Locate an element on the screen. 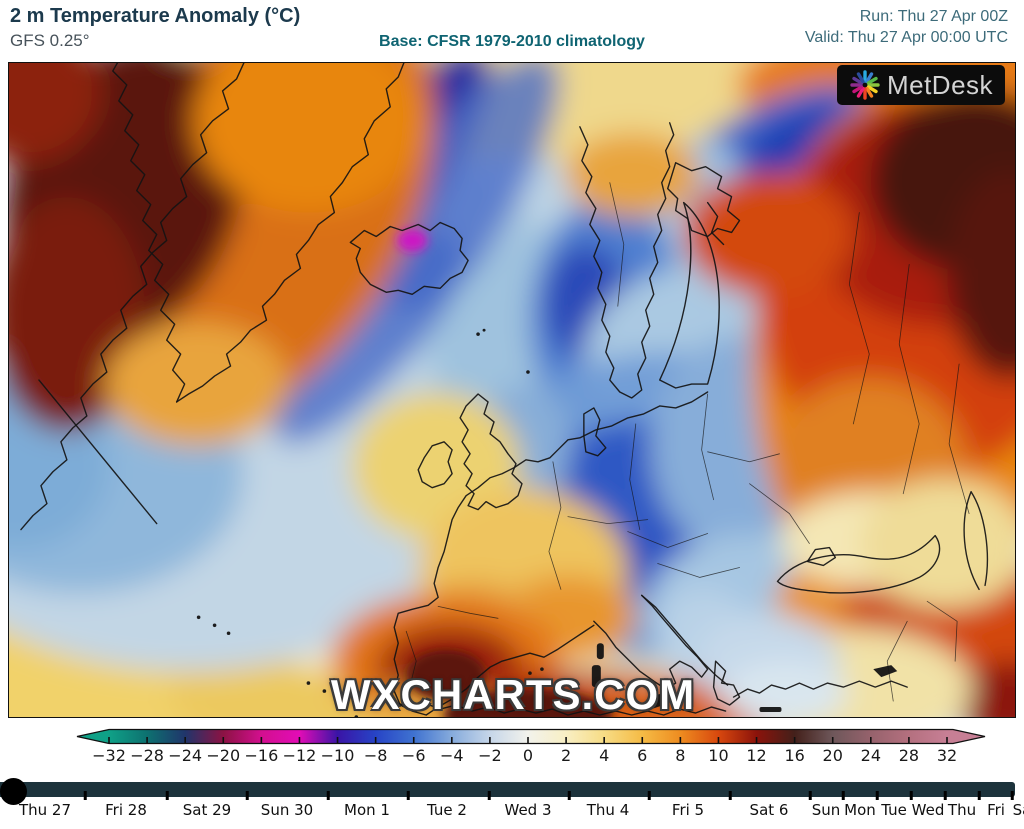 The width and height of the screenshot is (1024, 829). climatology-base-label: Base: CFSR 1979-2010 climatology is located at coordinates (512, 41).